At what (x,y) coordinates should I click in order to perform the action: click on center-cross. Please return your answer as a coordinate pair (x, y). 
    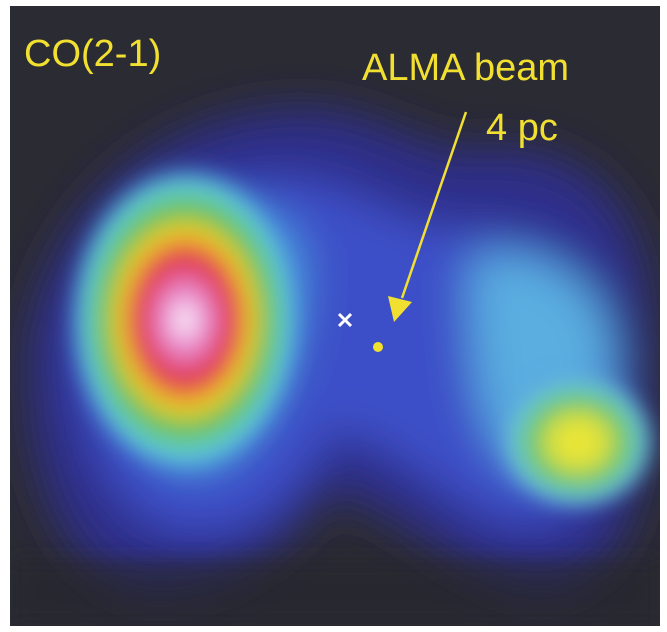
    Looking at the image, I should click on (345, 320).